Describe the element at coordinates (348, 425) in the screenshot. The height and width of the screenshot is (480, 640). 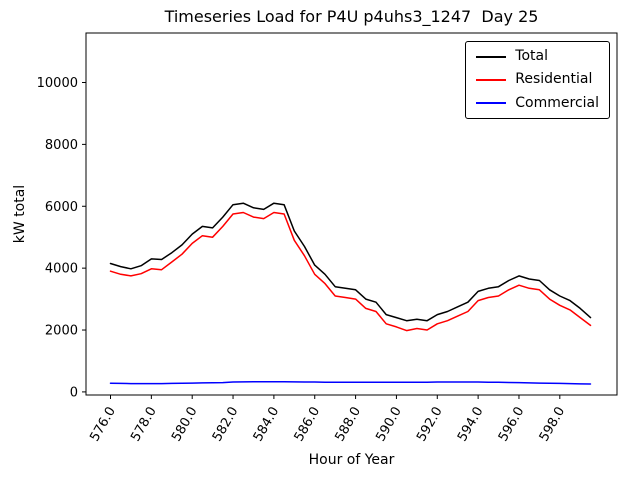
I see `x-tick-label: 588.0` at that location.